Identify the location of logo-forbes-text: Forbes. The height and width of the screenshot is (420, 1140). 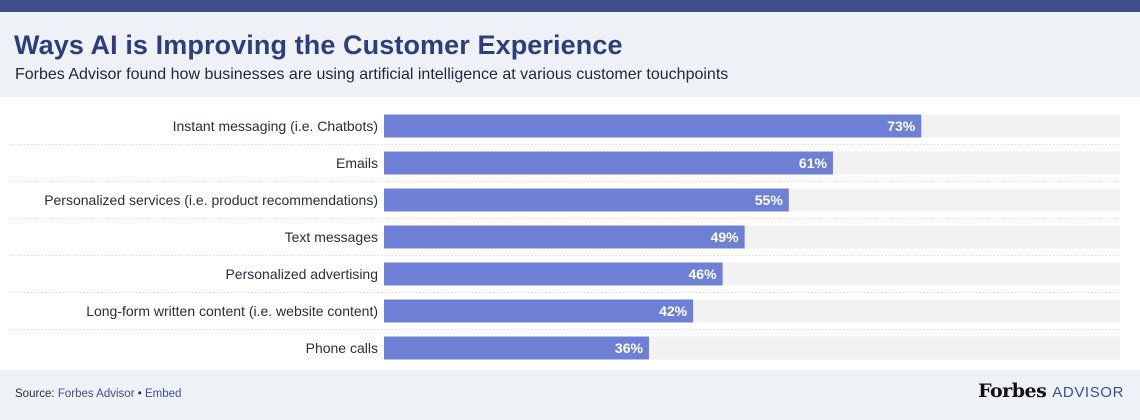
(1012, 391).